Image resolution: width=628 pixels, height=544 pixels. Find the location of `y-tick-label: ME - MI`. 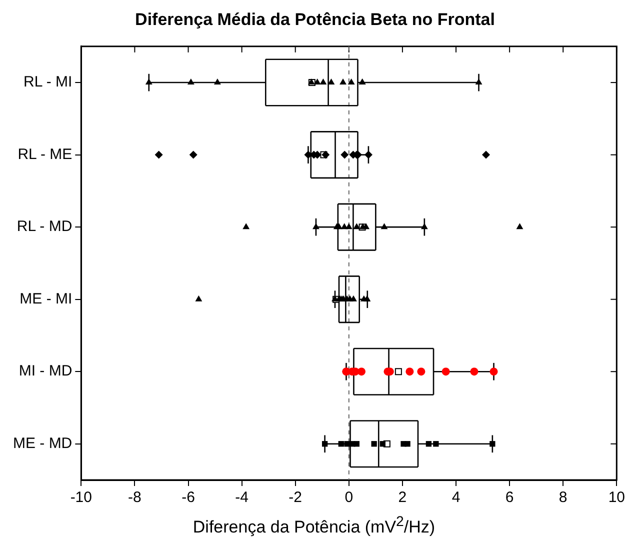

y-tick-label: ME - MI is located at coordinates (46, 299).